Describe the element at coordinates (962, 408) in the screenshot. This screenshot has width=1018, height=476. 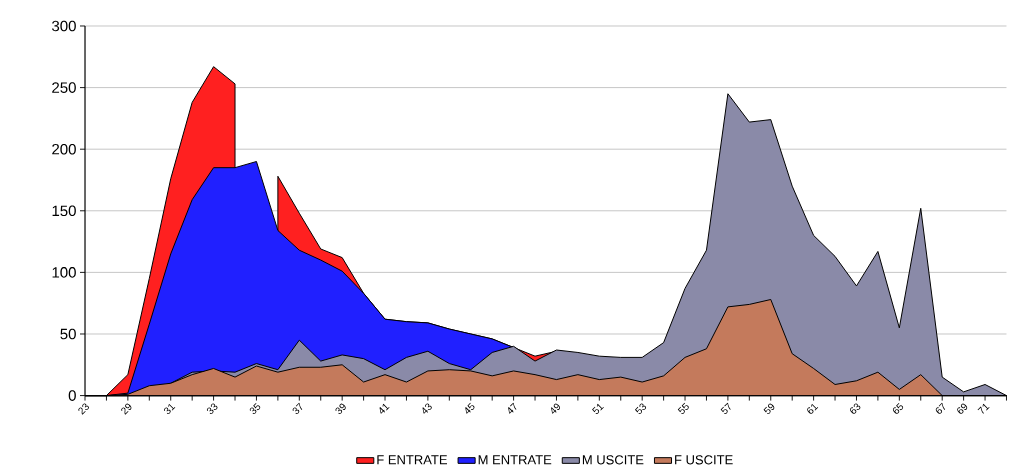
I see `x-tick-label: 69` at that location.